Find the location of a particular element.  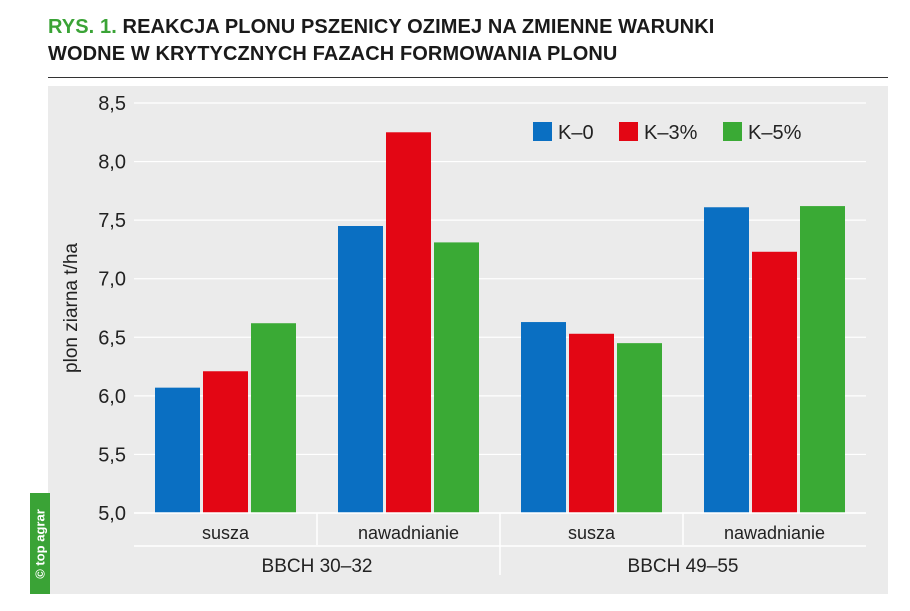

title-divider is located at coordinates (468, 77).